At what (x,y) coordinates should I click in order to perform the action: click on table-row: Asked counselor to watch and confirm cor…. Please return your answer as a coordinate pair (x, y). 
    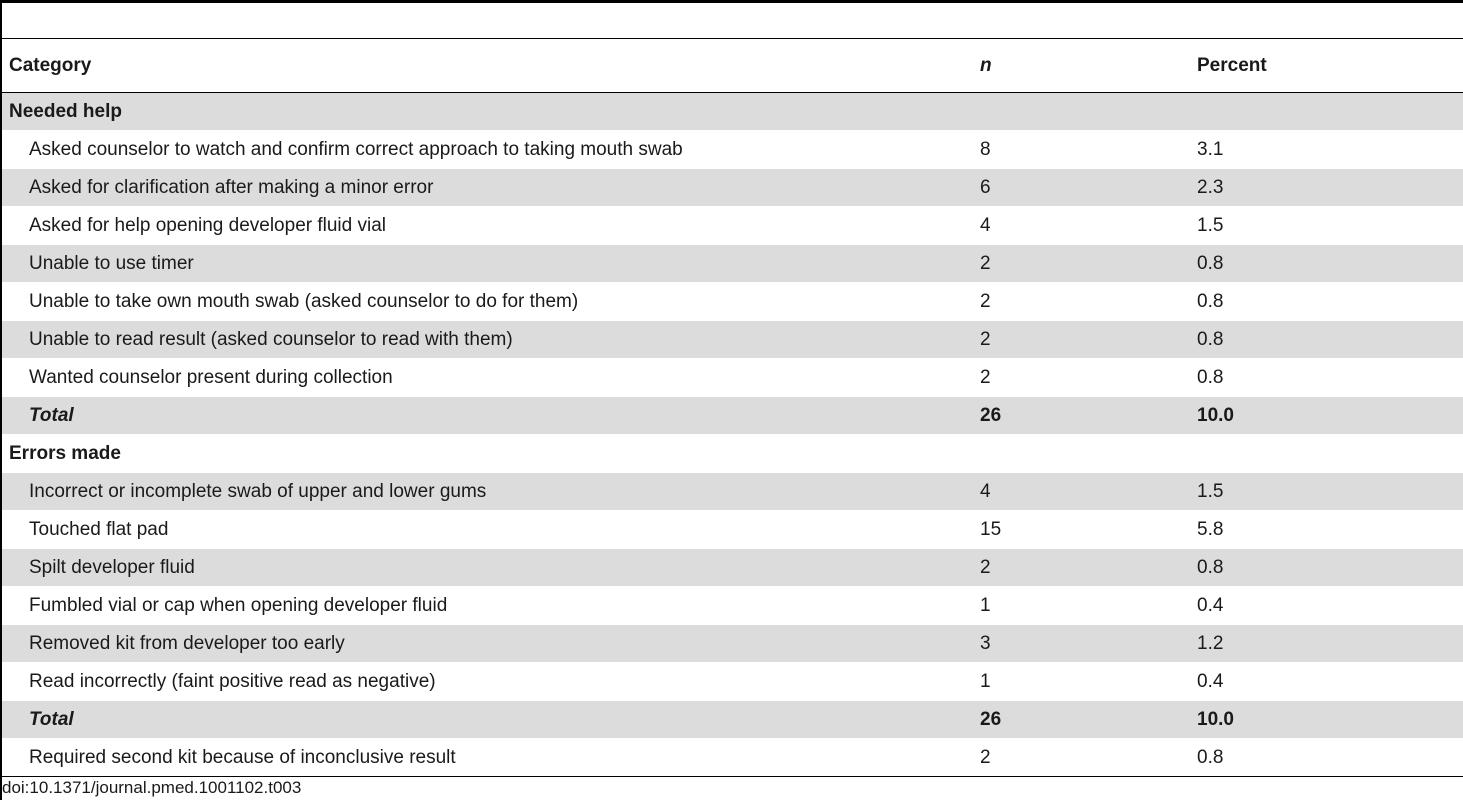
    Looking at the image, I should click on (732, 149).